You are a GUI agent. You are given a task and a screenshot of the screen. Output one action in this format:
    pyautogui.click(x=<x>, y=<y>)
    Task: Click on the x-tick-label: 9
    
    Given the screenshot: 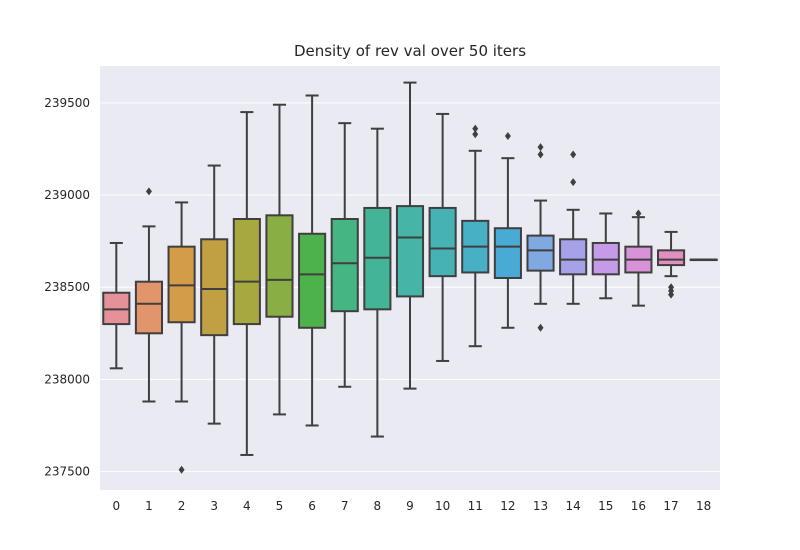 What is the action you would take?
    pyautogui.click(x=410, y=506)
    